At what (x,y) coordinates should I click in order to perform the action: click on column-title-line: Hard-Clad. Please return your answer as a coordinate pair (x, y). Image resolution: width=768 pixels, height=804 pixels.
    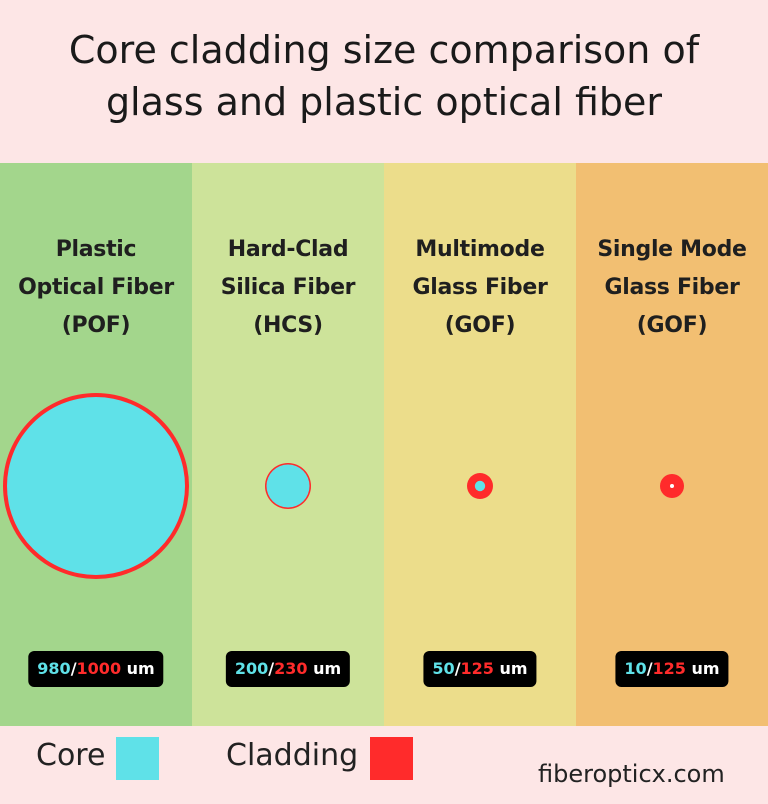
    Looking at the image, I should click on (288, 249).